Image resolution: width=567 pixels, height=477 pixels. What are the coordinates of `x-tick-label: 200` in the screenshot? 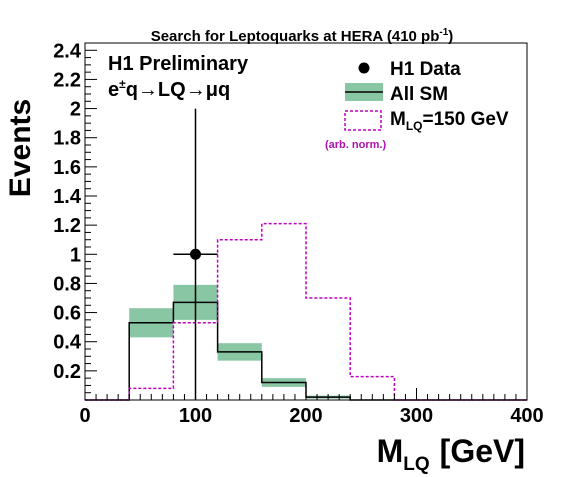 It's located at (305, 416).